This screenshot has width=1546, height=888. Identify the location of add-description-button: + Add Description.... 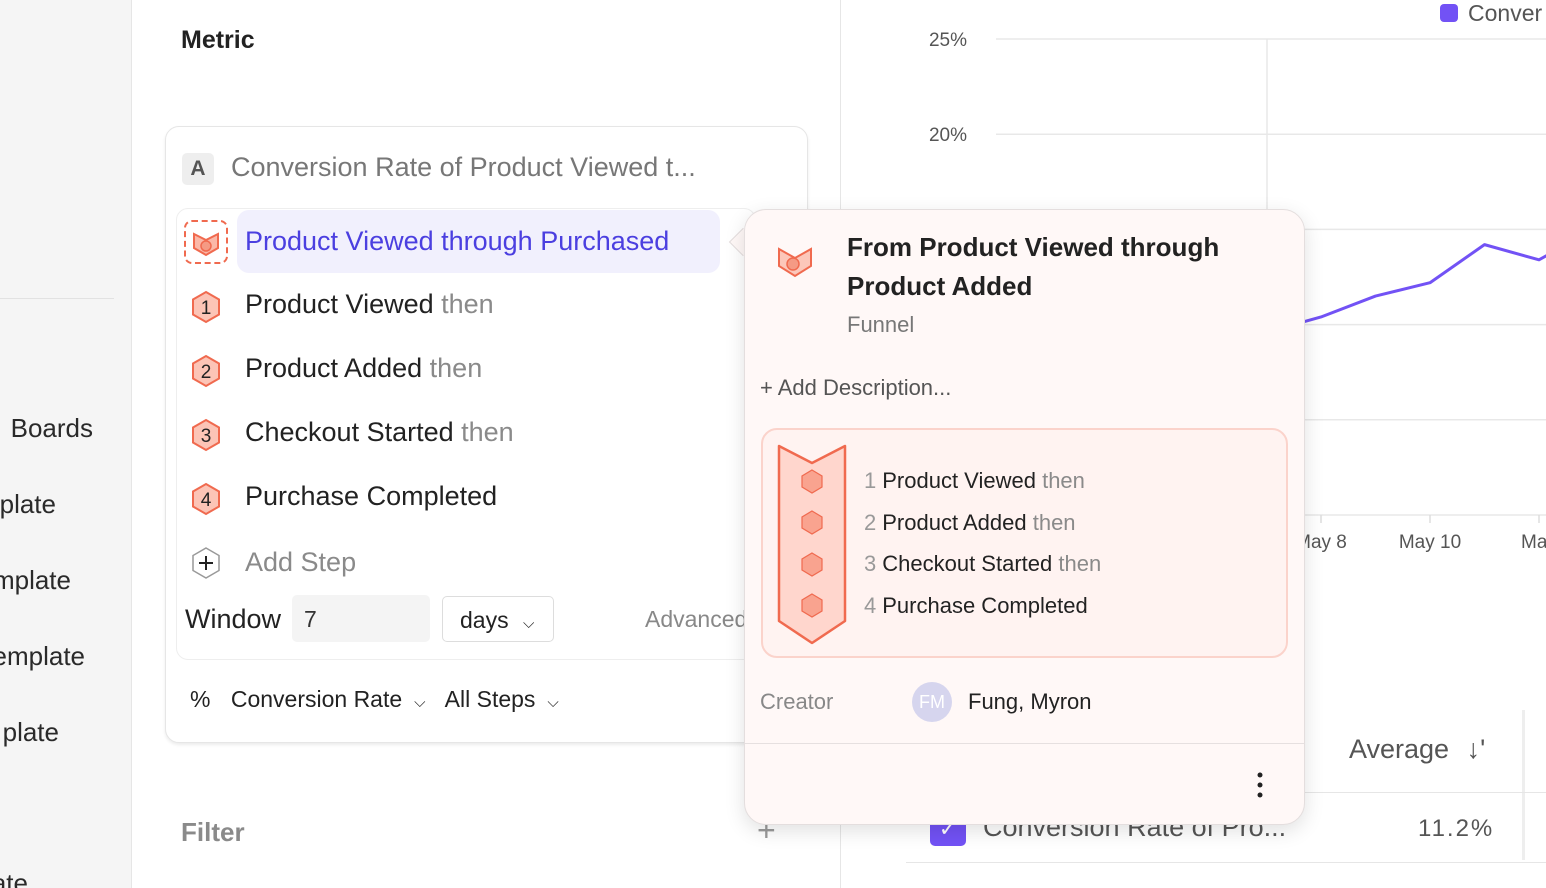
(856, 387).